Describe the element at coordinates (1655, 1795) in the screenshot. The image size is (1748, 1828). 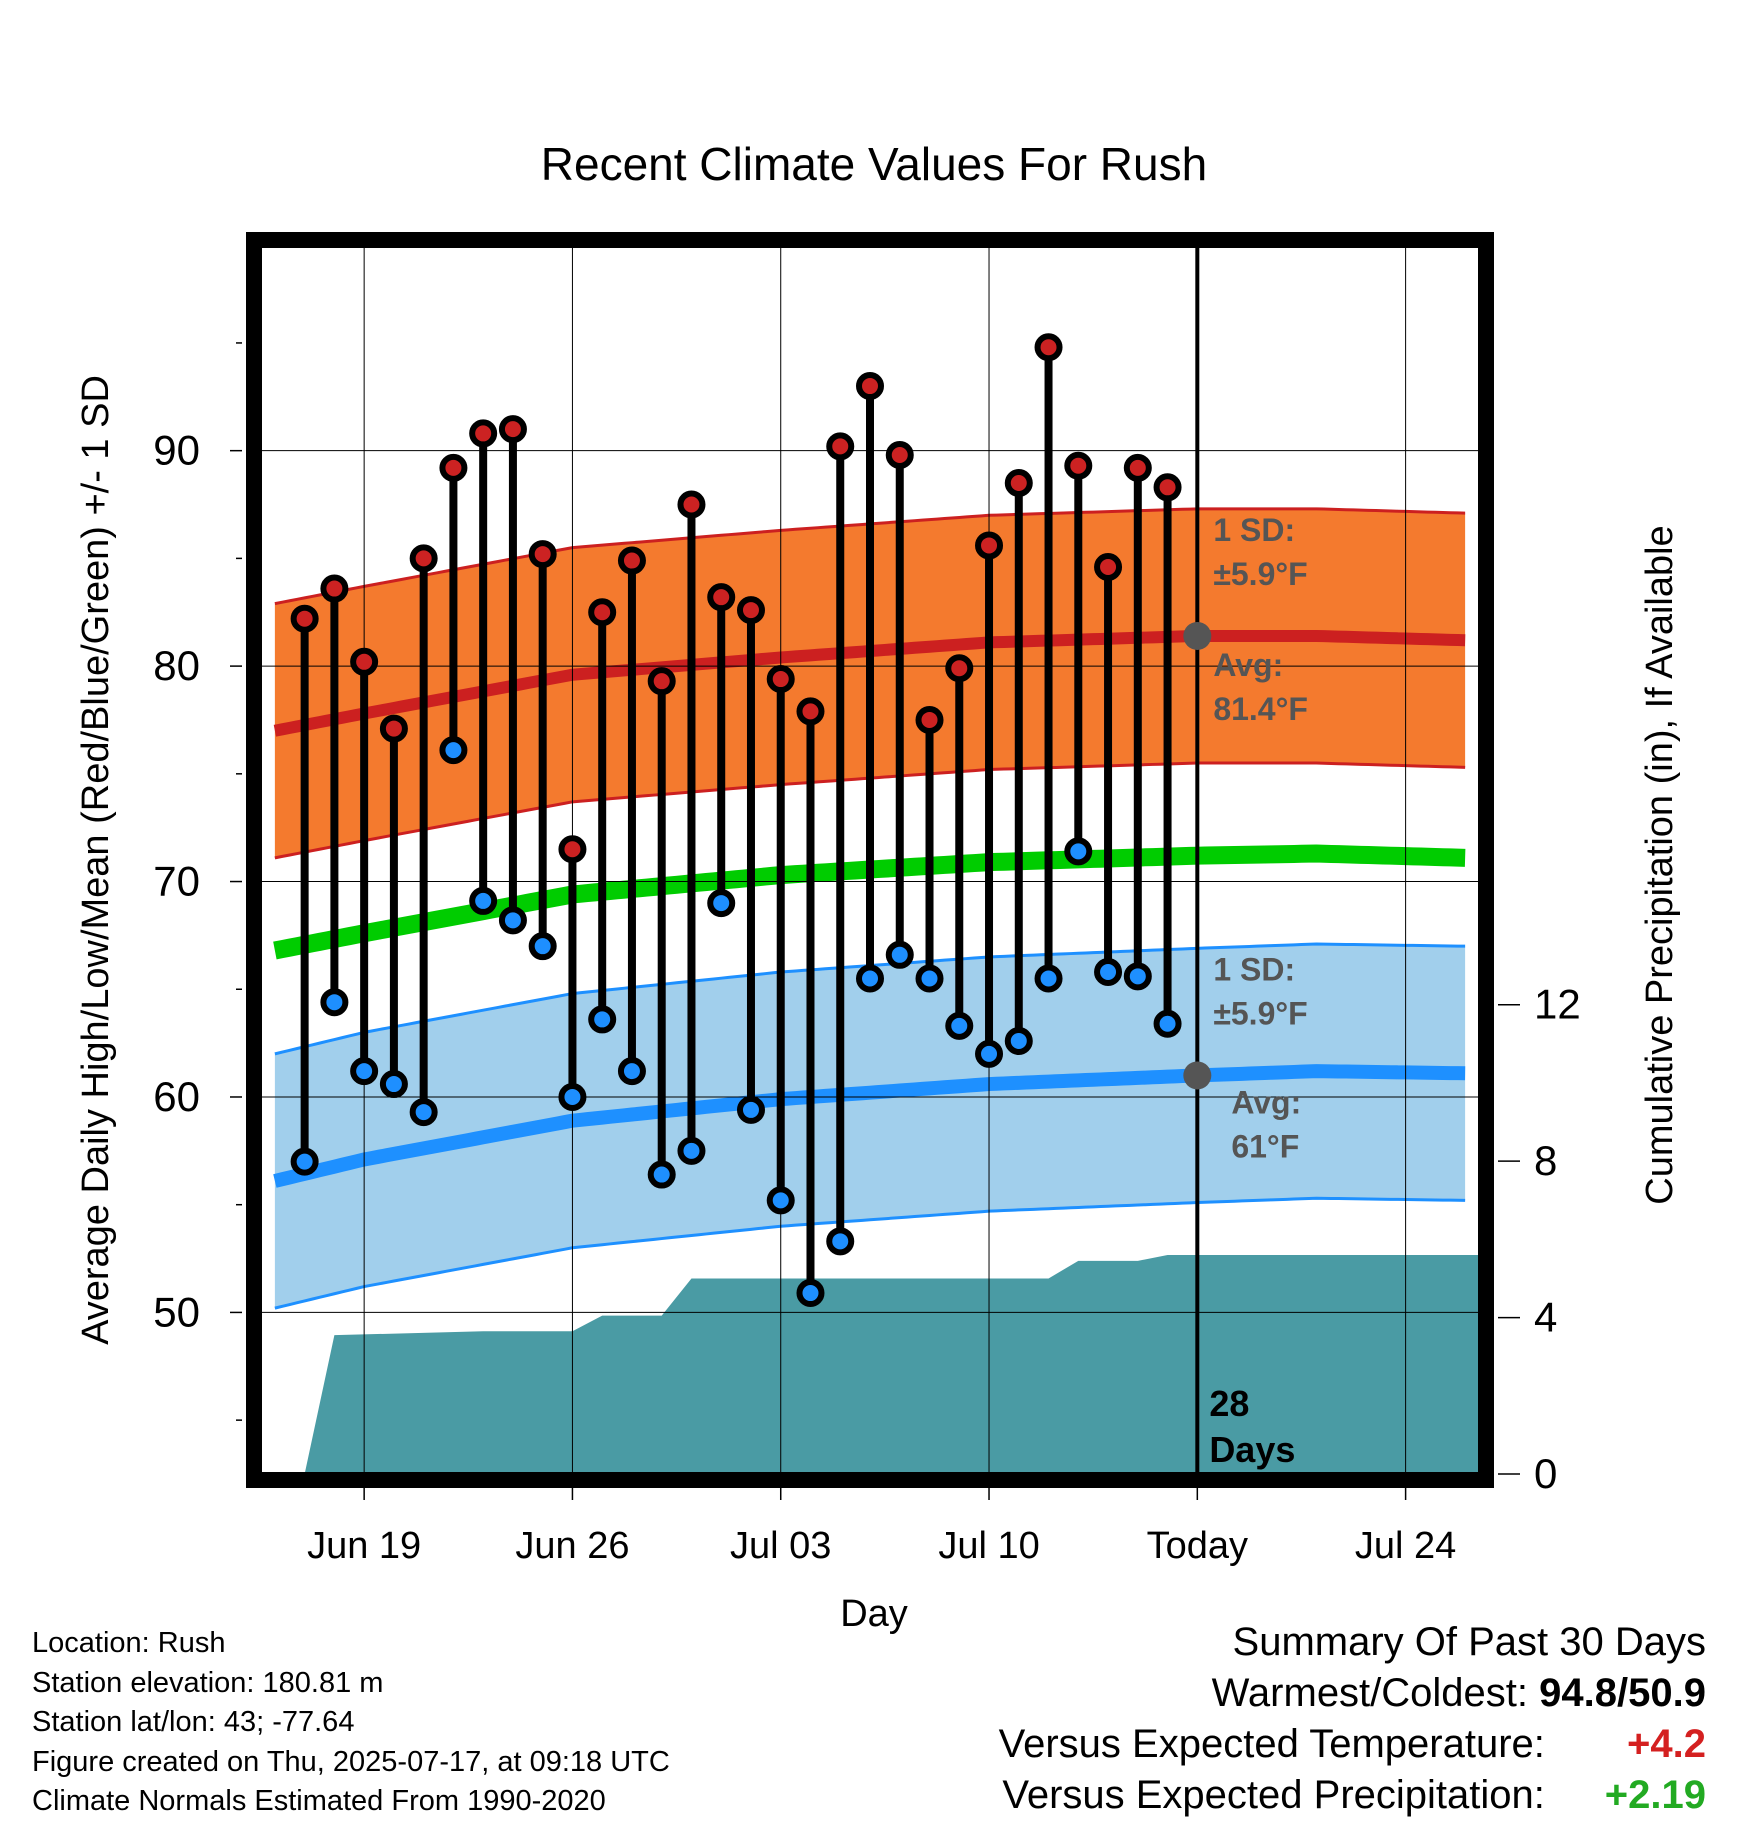
I see `precip-anomaly-value: +2.19` at that location.